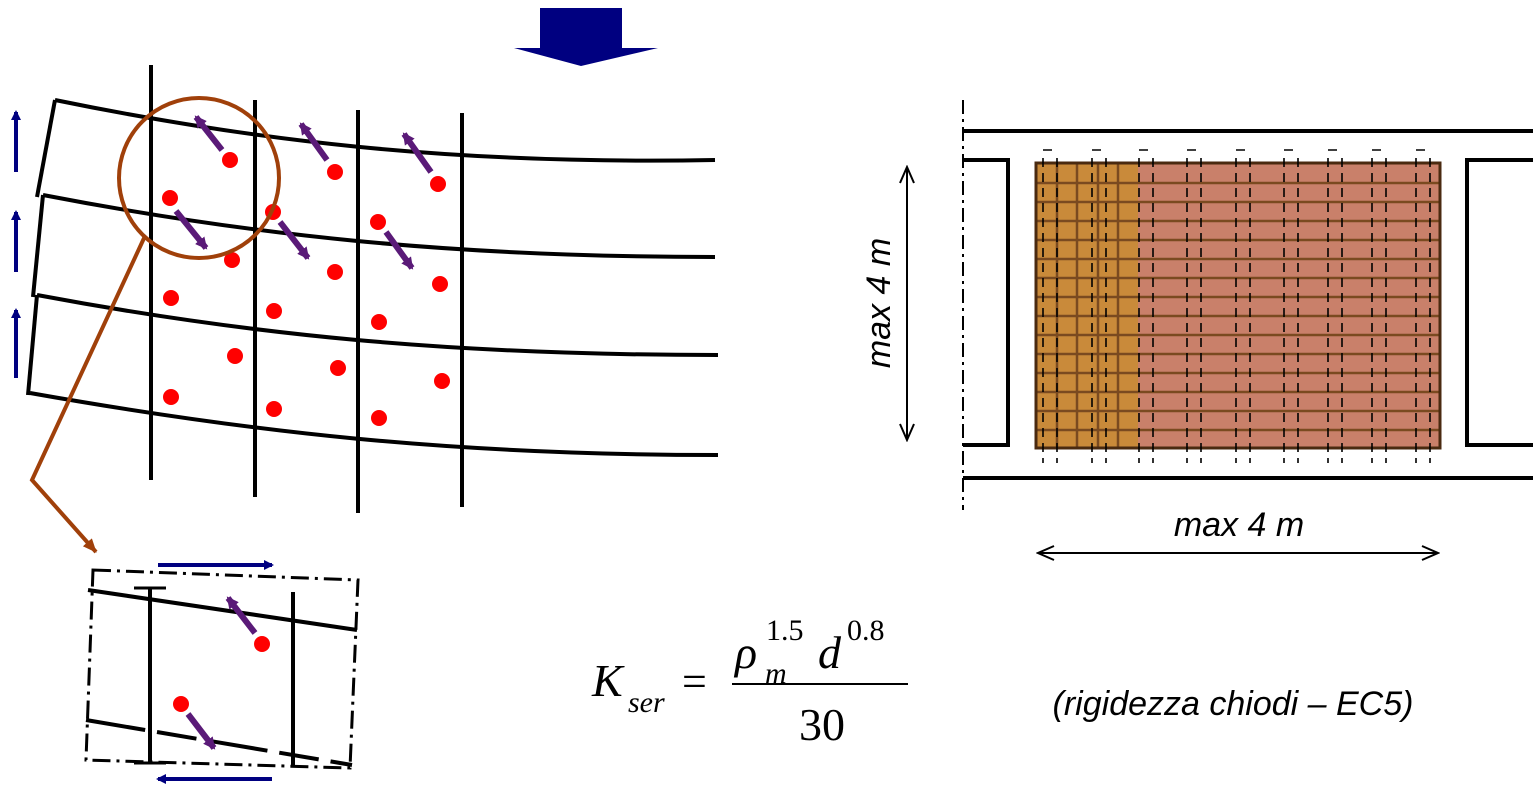 The height and width of the screenshot is (789, 1533). I want to click on formula-d: d, so click(830, 652).